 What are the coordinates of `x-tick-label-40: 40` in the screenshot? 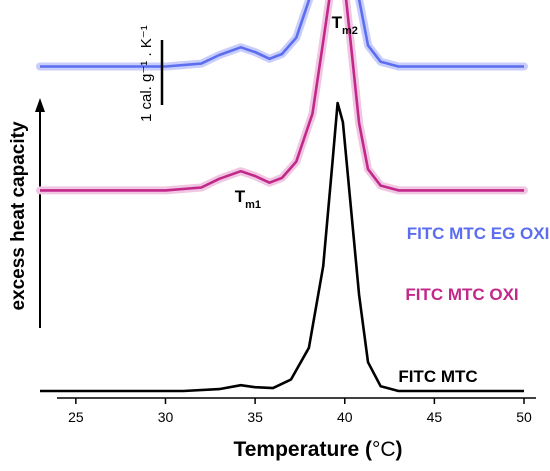 It's located at (345, 417).